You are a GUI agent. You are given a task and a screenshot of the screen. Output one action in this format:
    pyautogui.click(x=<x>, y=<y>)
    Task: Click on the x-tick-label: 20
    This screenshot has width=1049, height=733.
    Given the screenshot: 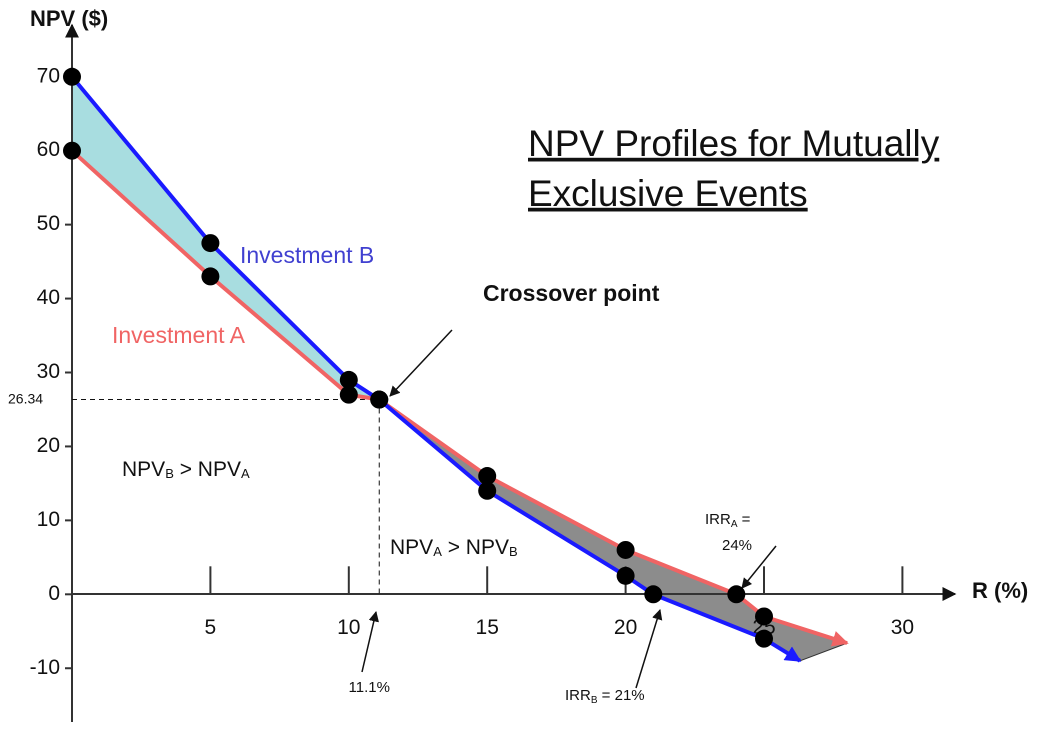 What is the action you would take?
    pyautogui.click(x=625, y=627)
    